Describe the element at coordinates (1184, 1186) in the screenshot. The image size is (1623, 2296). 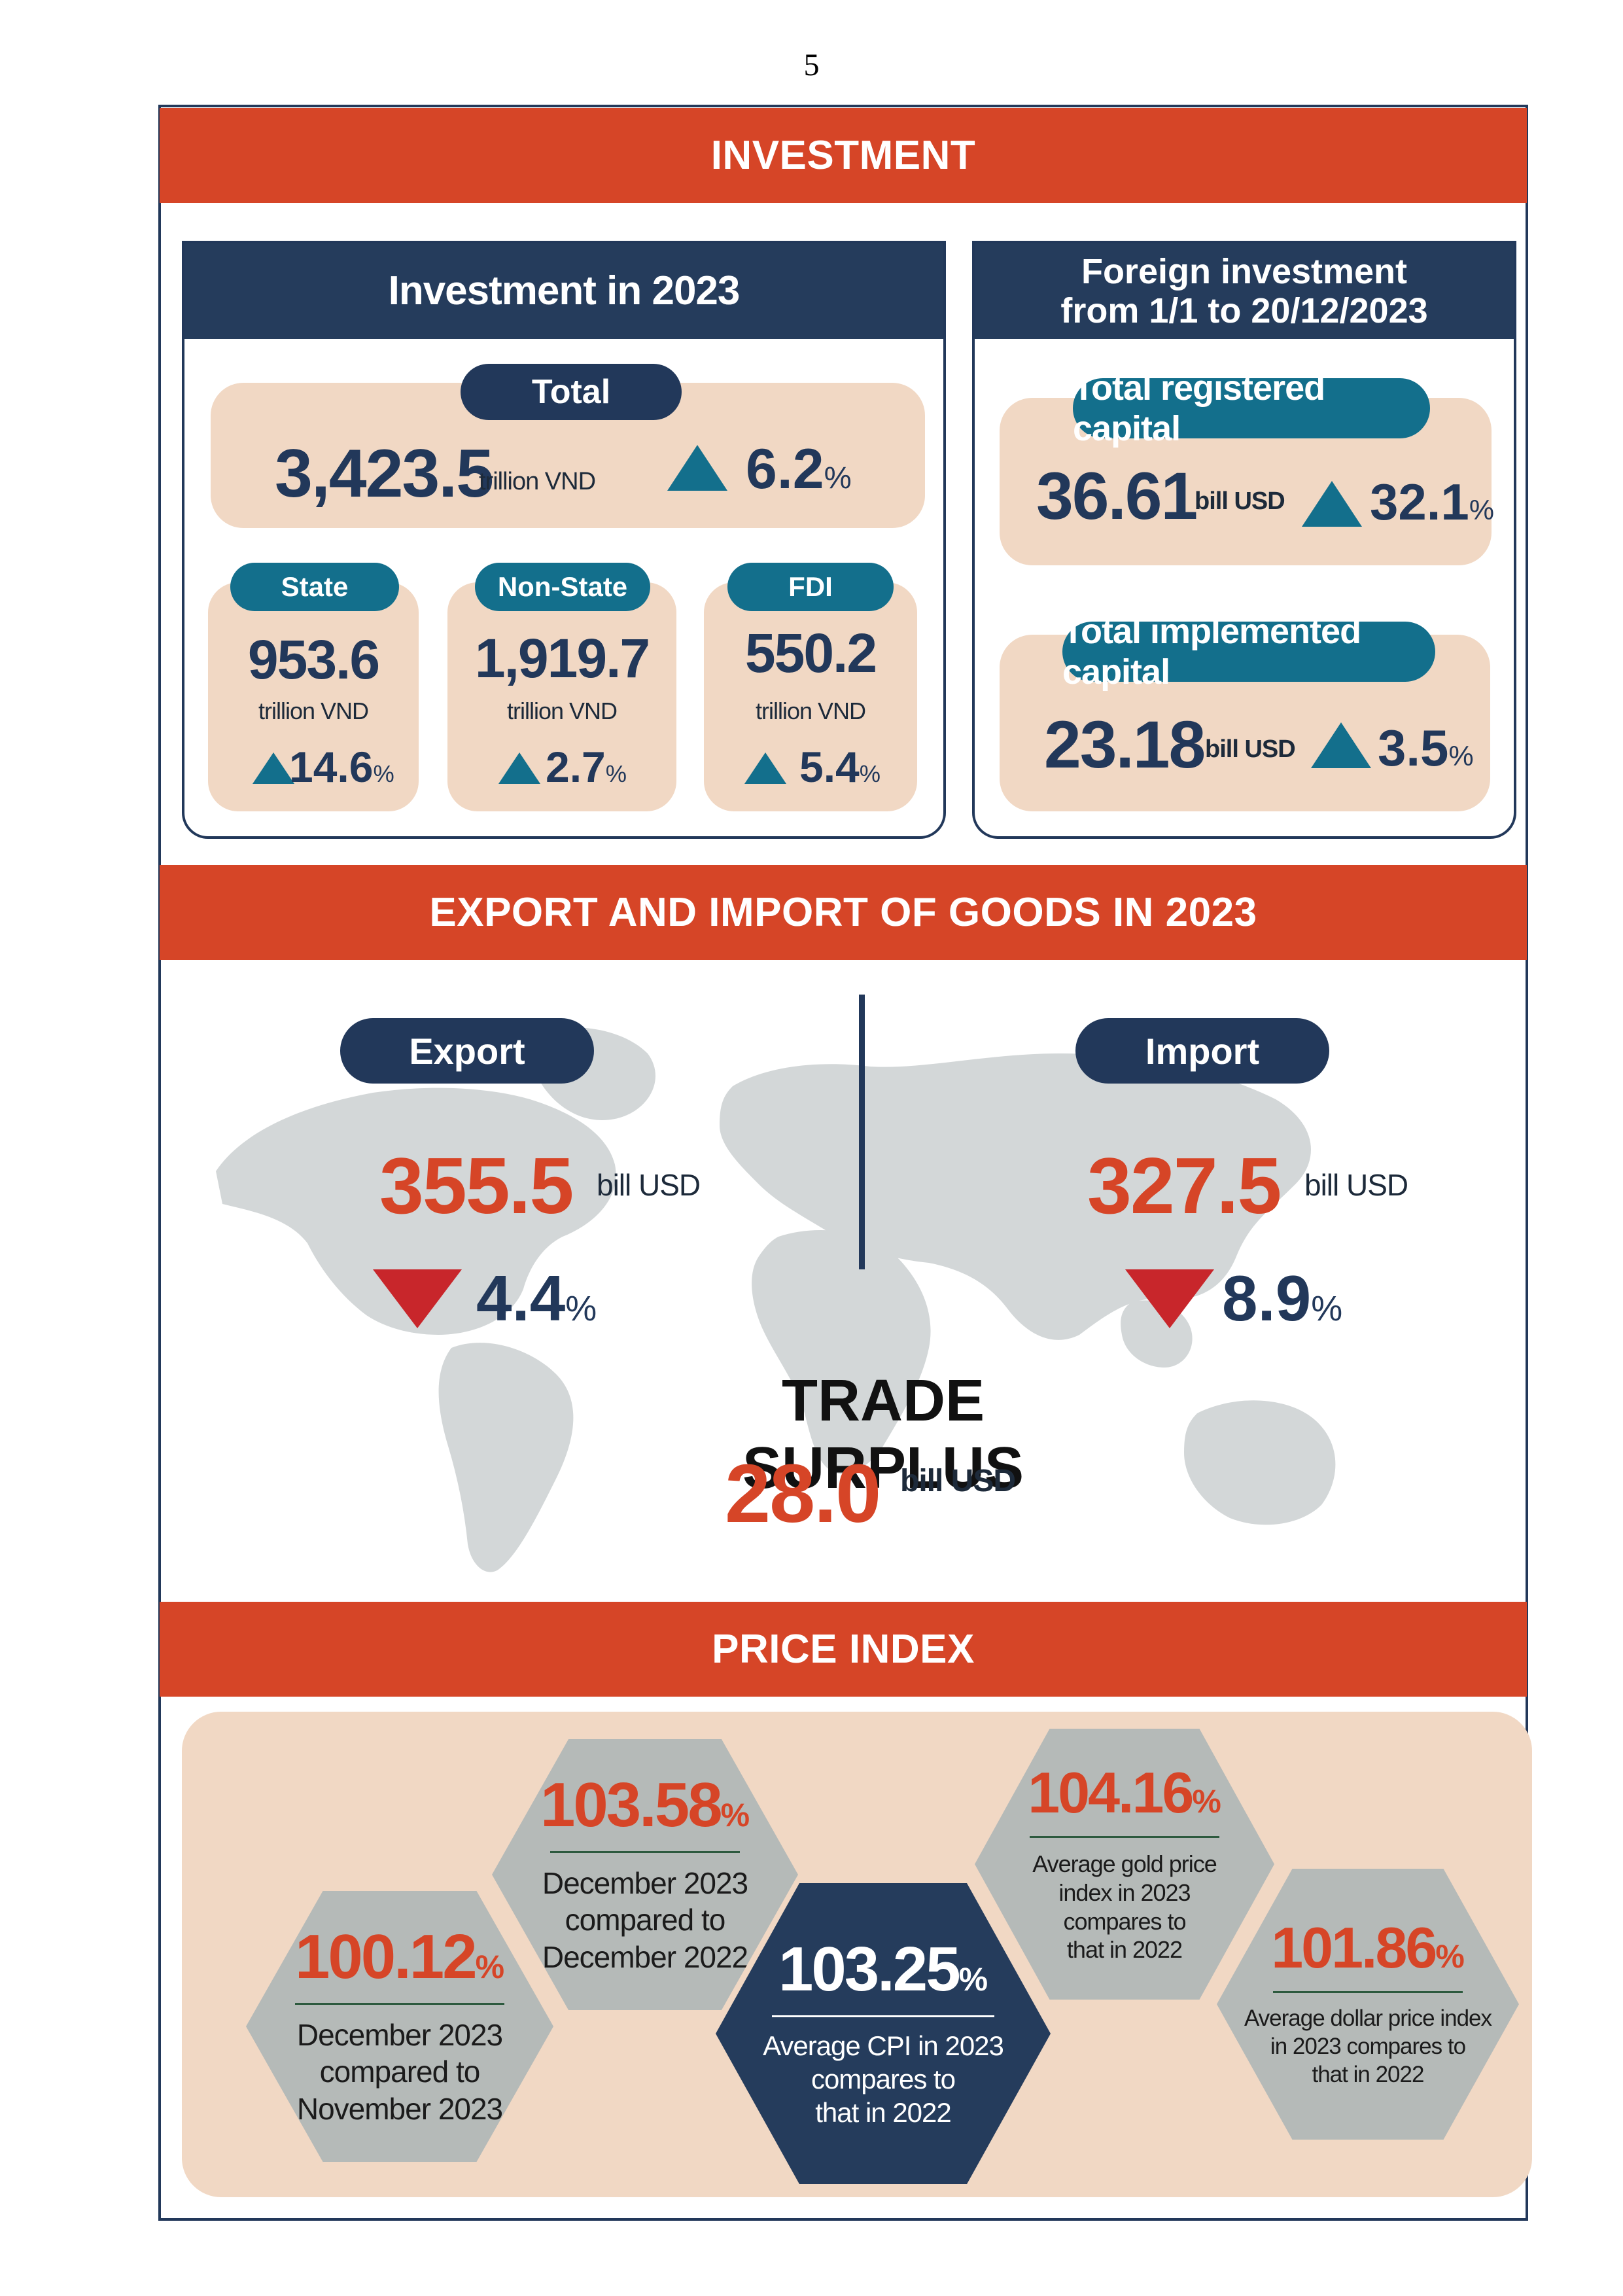
I see `import-value: 327.5` at that location.